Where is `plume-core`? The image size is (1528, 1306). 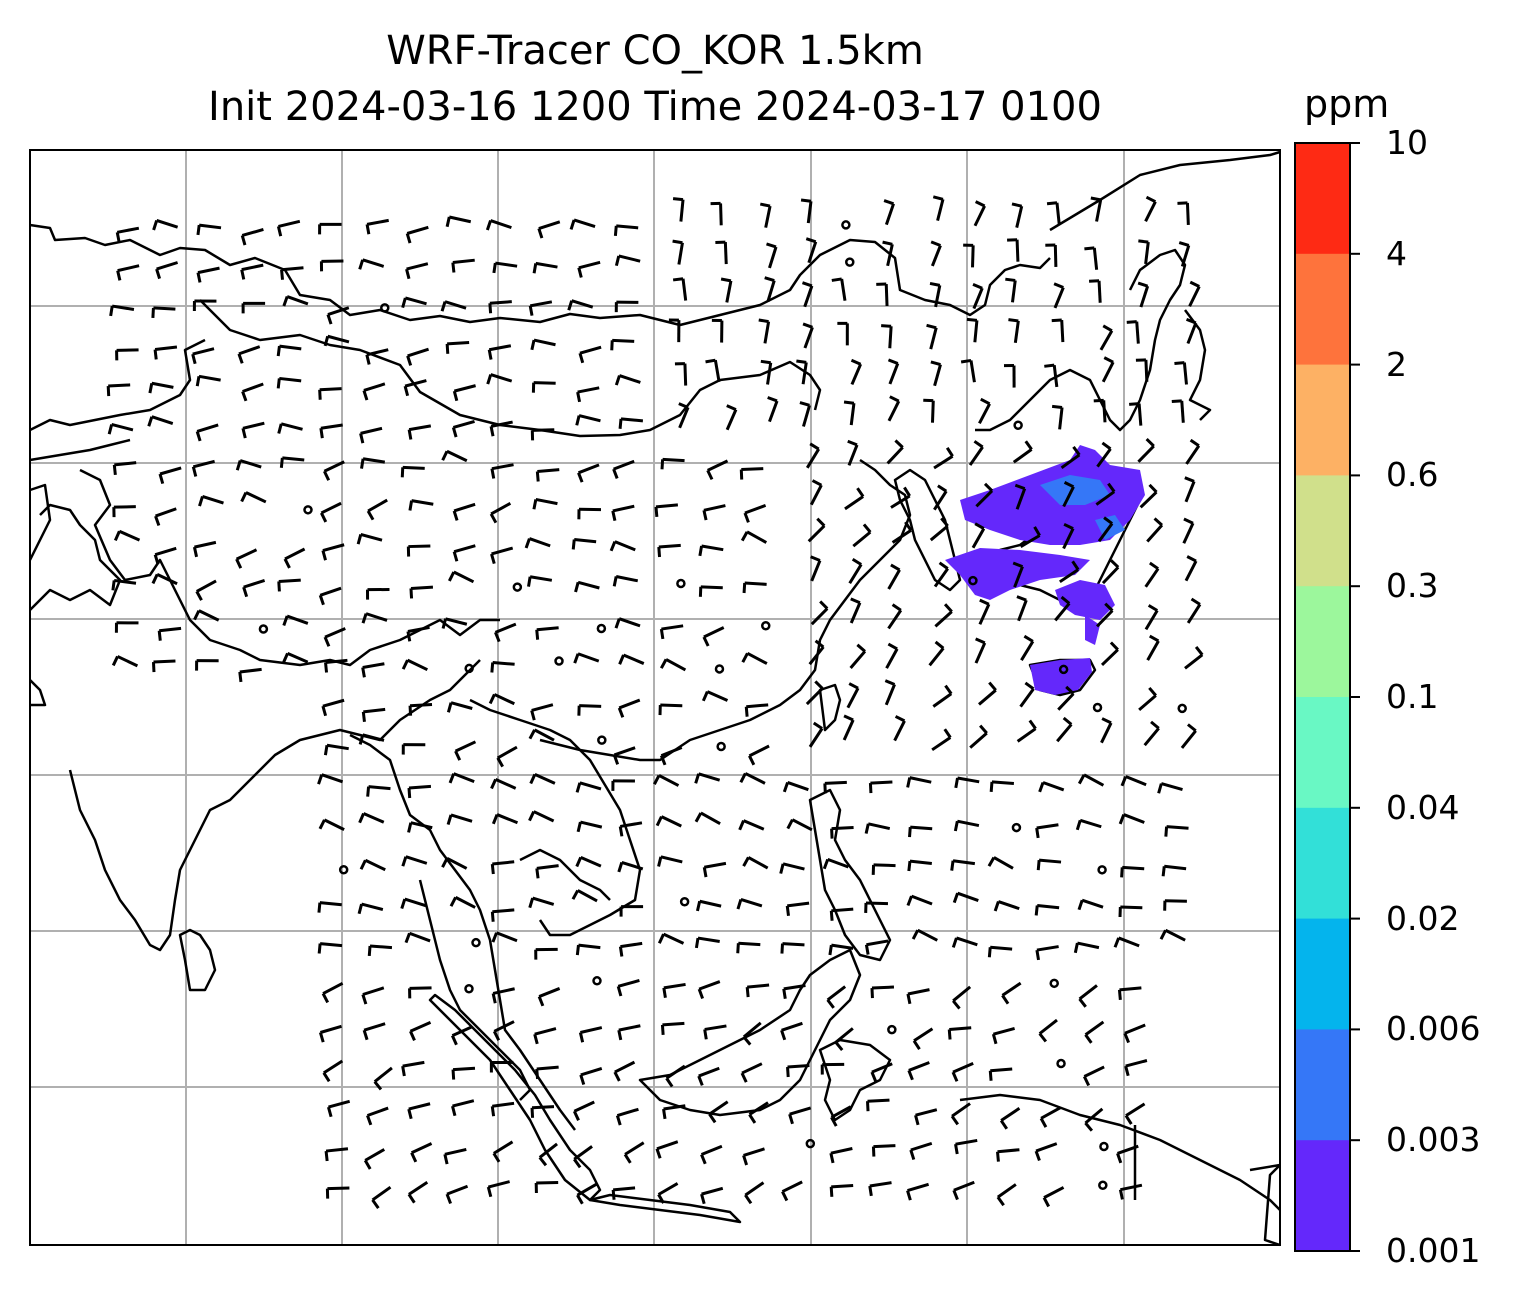
plume-core is located at coordinates (1075, 490).